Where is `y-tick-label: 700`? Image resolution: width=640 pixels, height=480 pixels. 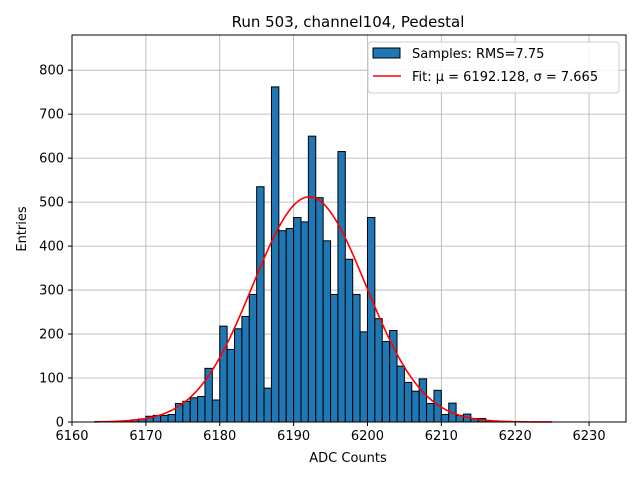 y-tick-label: 700 is located at coordinates (51, 115).